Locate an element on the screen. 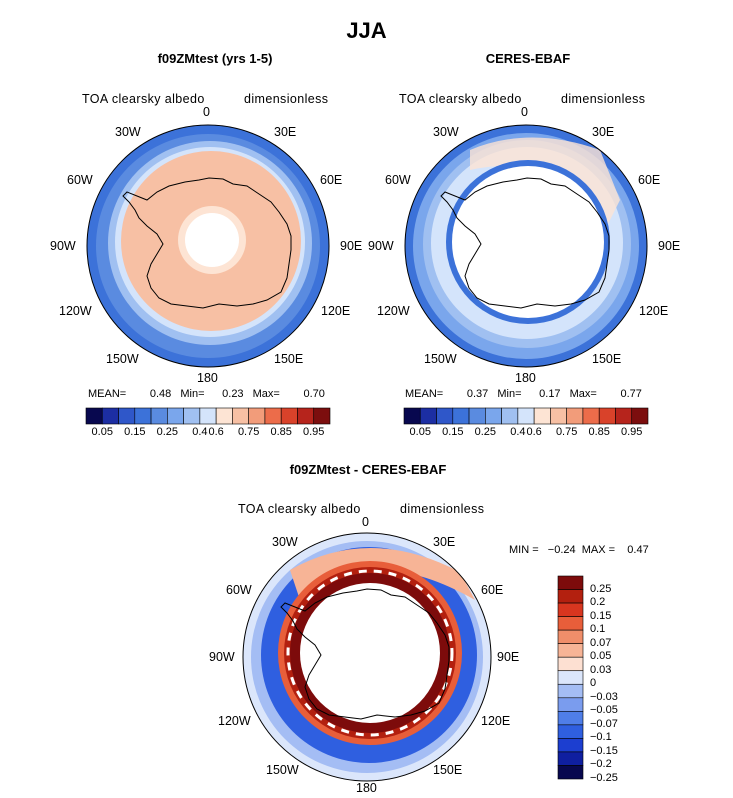  diff-colorbar is located at coordinates (570, 677).